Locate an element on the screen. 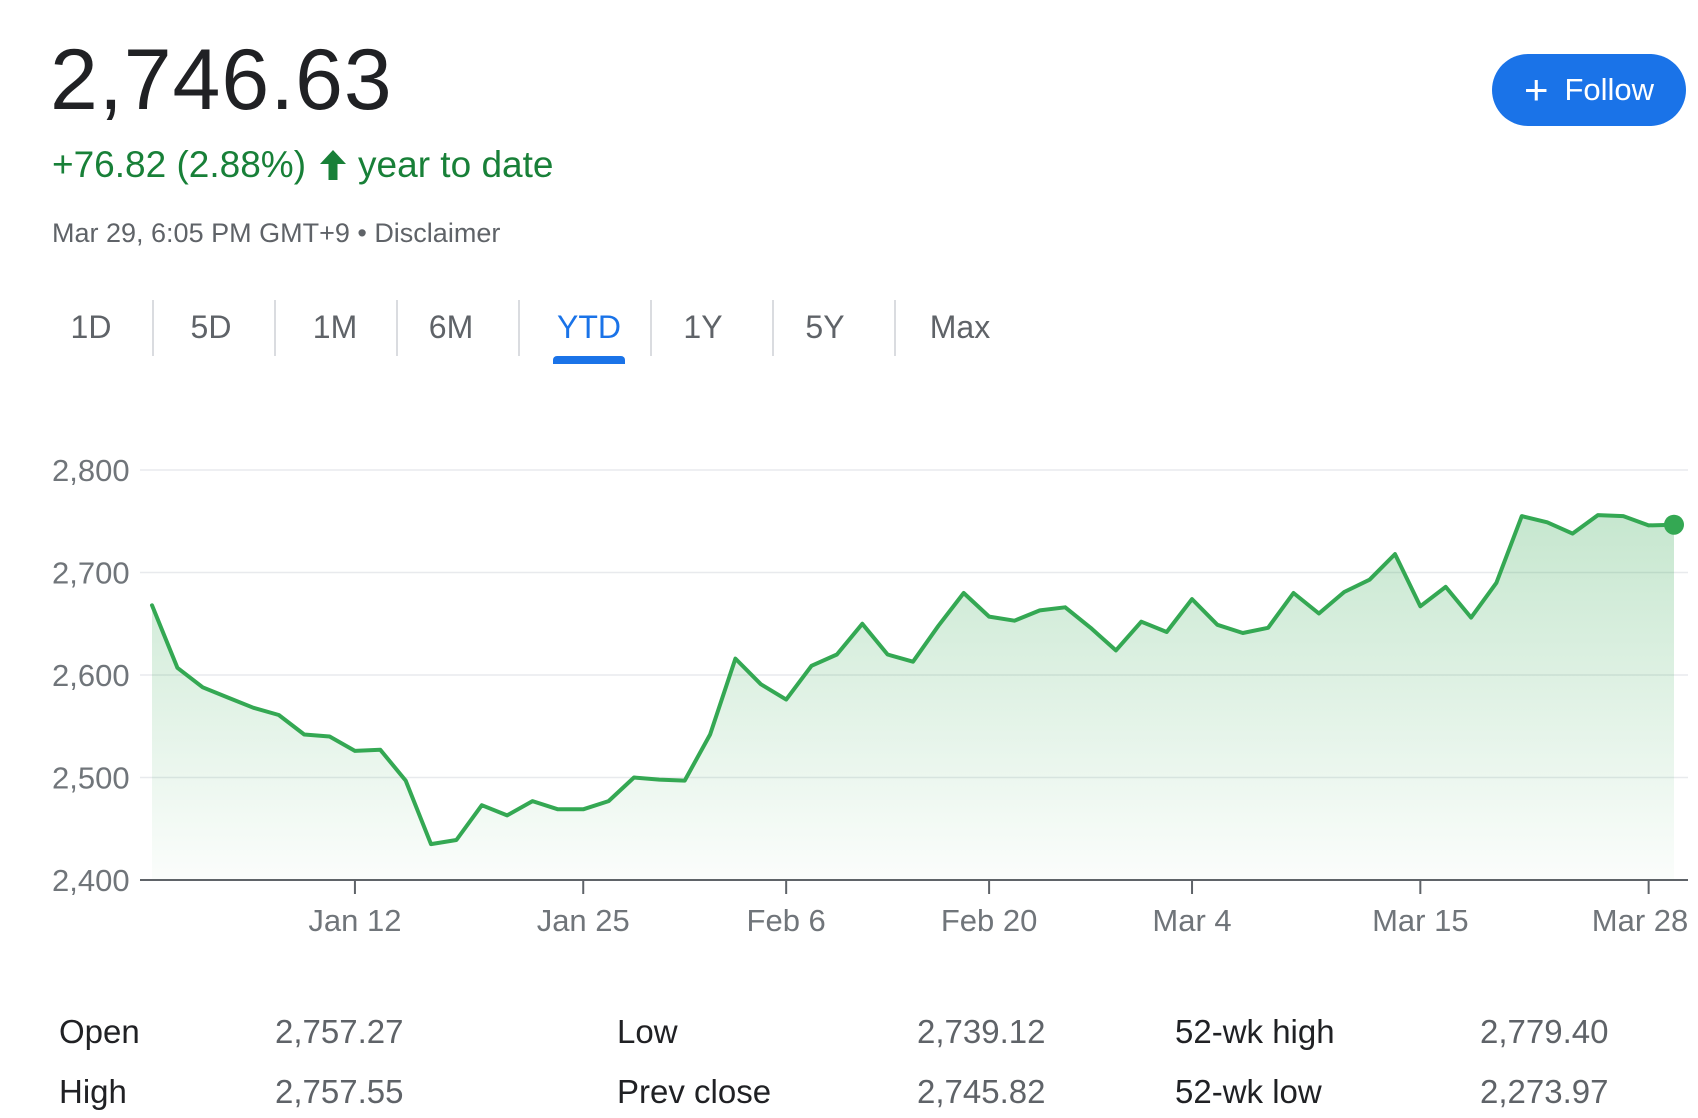 Image resolution: width=1698 pixels, height=1118 pixels. follow-label: Follow is located at coordinates (1609, 89).